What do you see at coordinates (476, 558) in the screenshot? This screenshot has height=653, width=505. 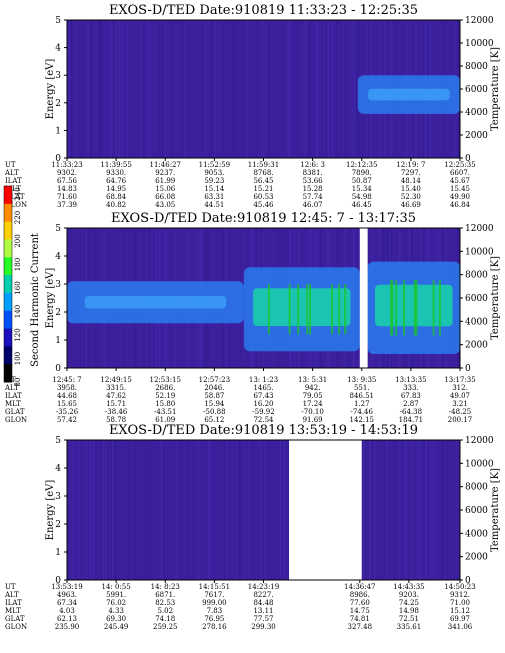 I see `y2-tick-label: 2000` at bounding box center [476, 558].